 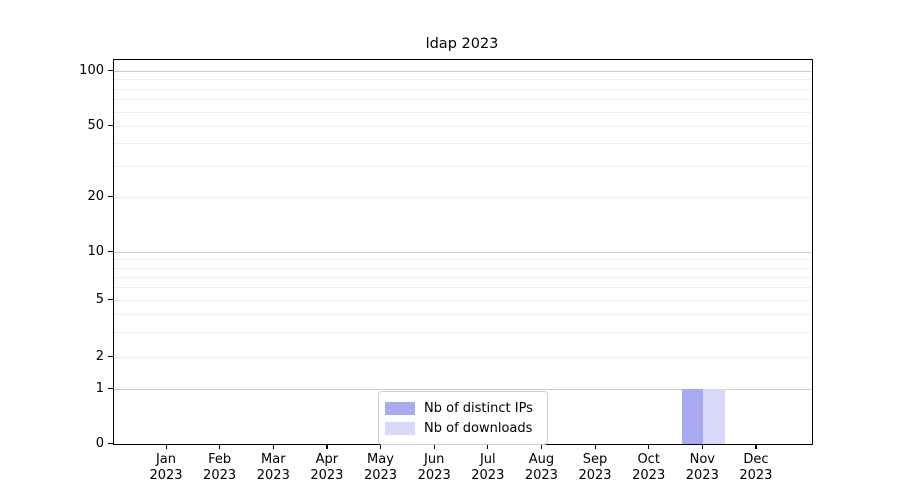 I want to click on legend-swatch-downloads, so click(x=400, y=428).